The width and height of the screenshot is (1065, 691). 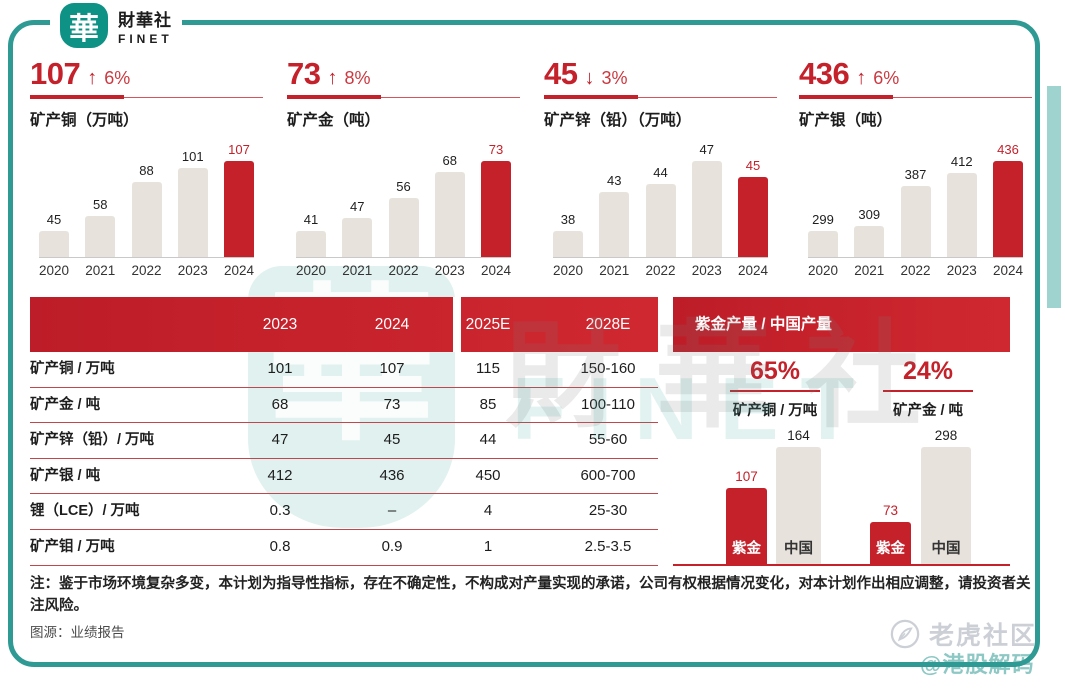 What do you see at coordinates (618, 120) in the screenshot?
I see `kpi-label: 矿产锌（铅）（万吨）` at bounding box center [618, 120].